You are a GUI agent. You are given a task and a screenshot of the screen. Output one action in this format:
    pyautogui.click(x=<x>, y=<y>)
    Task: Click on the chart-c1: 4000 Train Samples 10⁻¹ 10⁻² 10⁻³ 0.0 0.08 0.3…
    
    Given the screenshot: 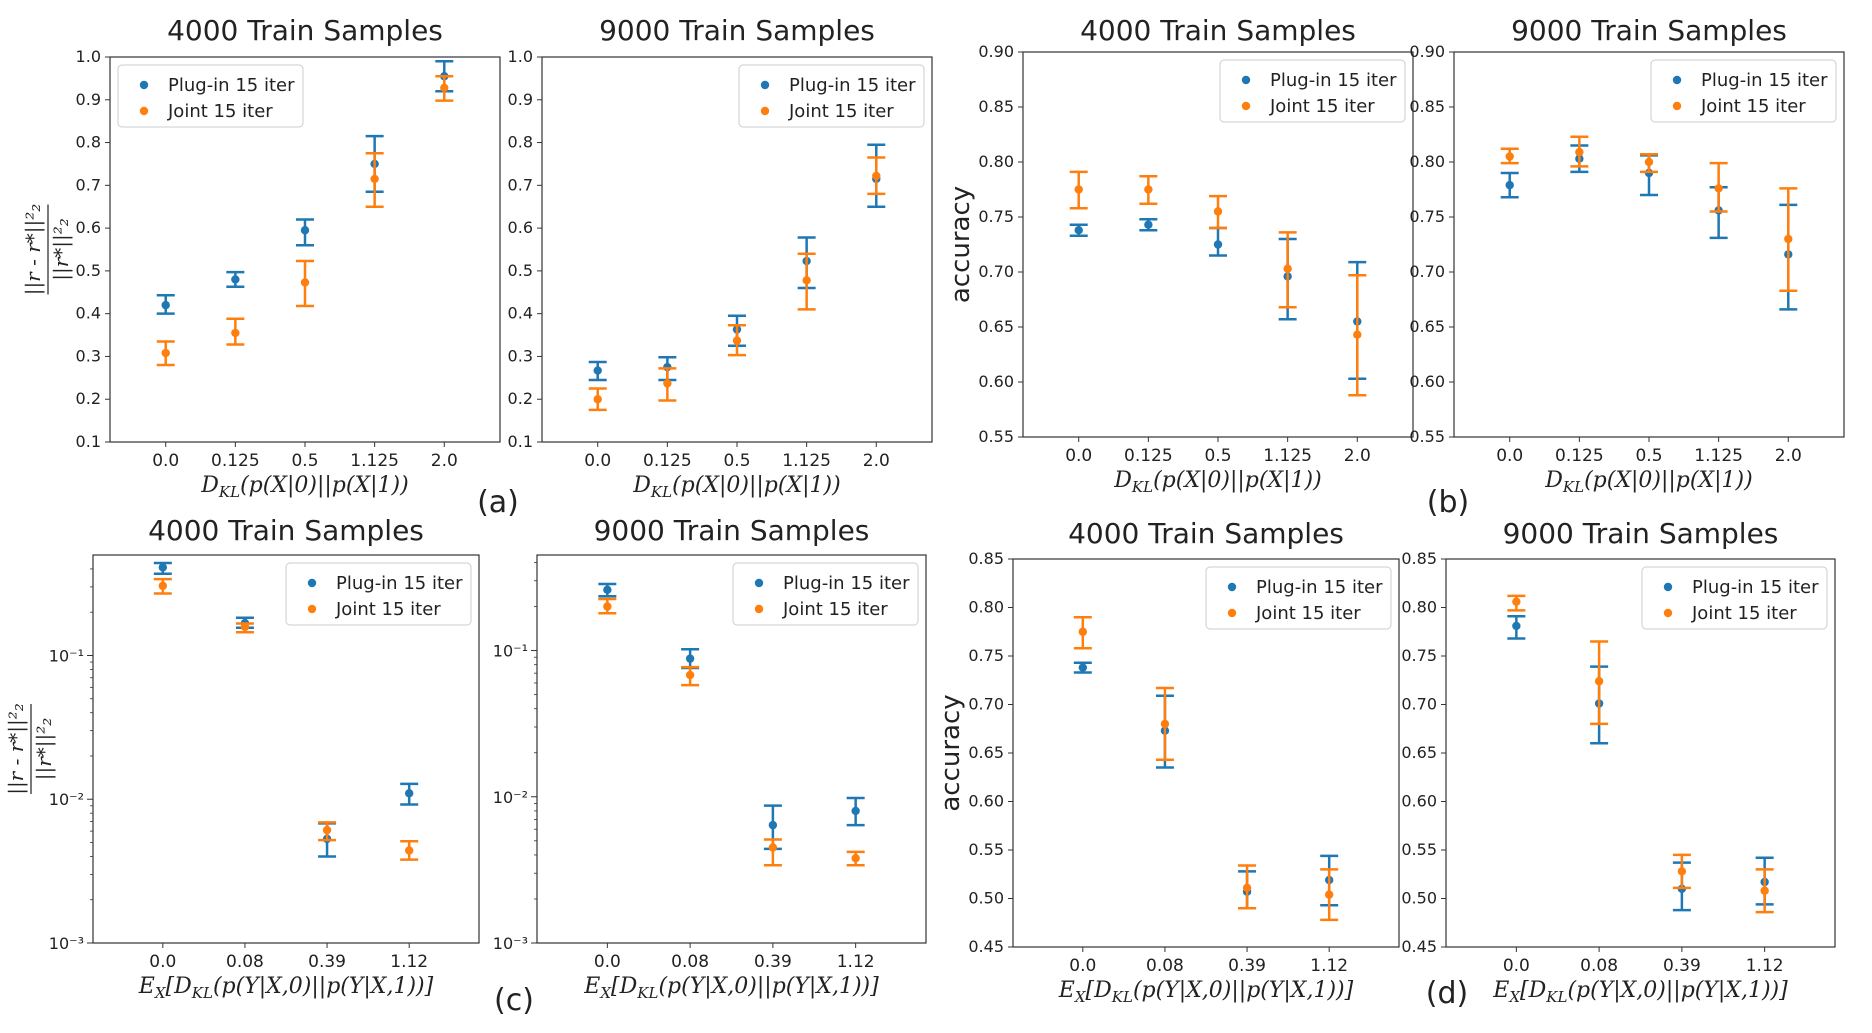 What is the action you would take?
    pyautogui.click(x=242, y=758)
    